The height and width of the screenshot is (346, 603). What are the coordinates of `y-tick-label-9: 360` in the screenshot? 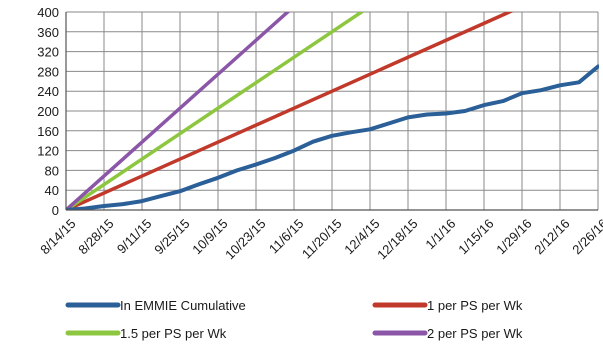 It's located at (48, 32).